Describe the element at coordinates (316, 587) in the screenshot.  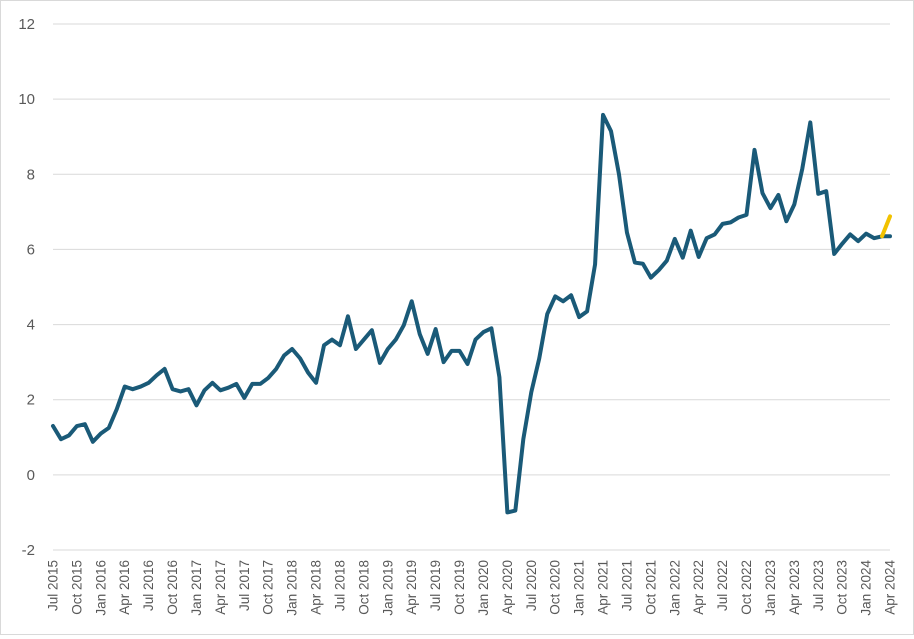
I see `x-tick-label: Apr 2018` at that location.